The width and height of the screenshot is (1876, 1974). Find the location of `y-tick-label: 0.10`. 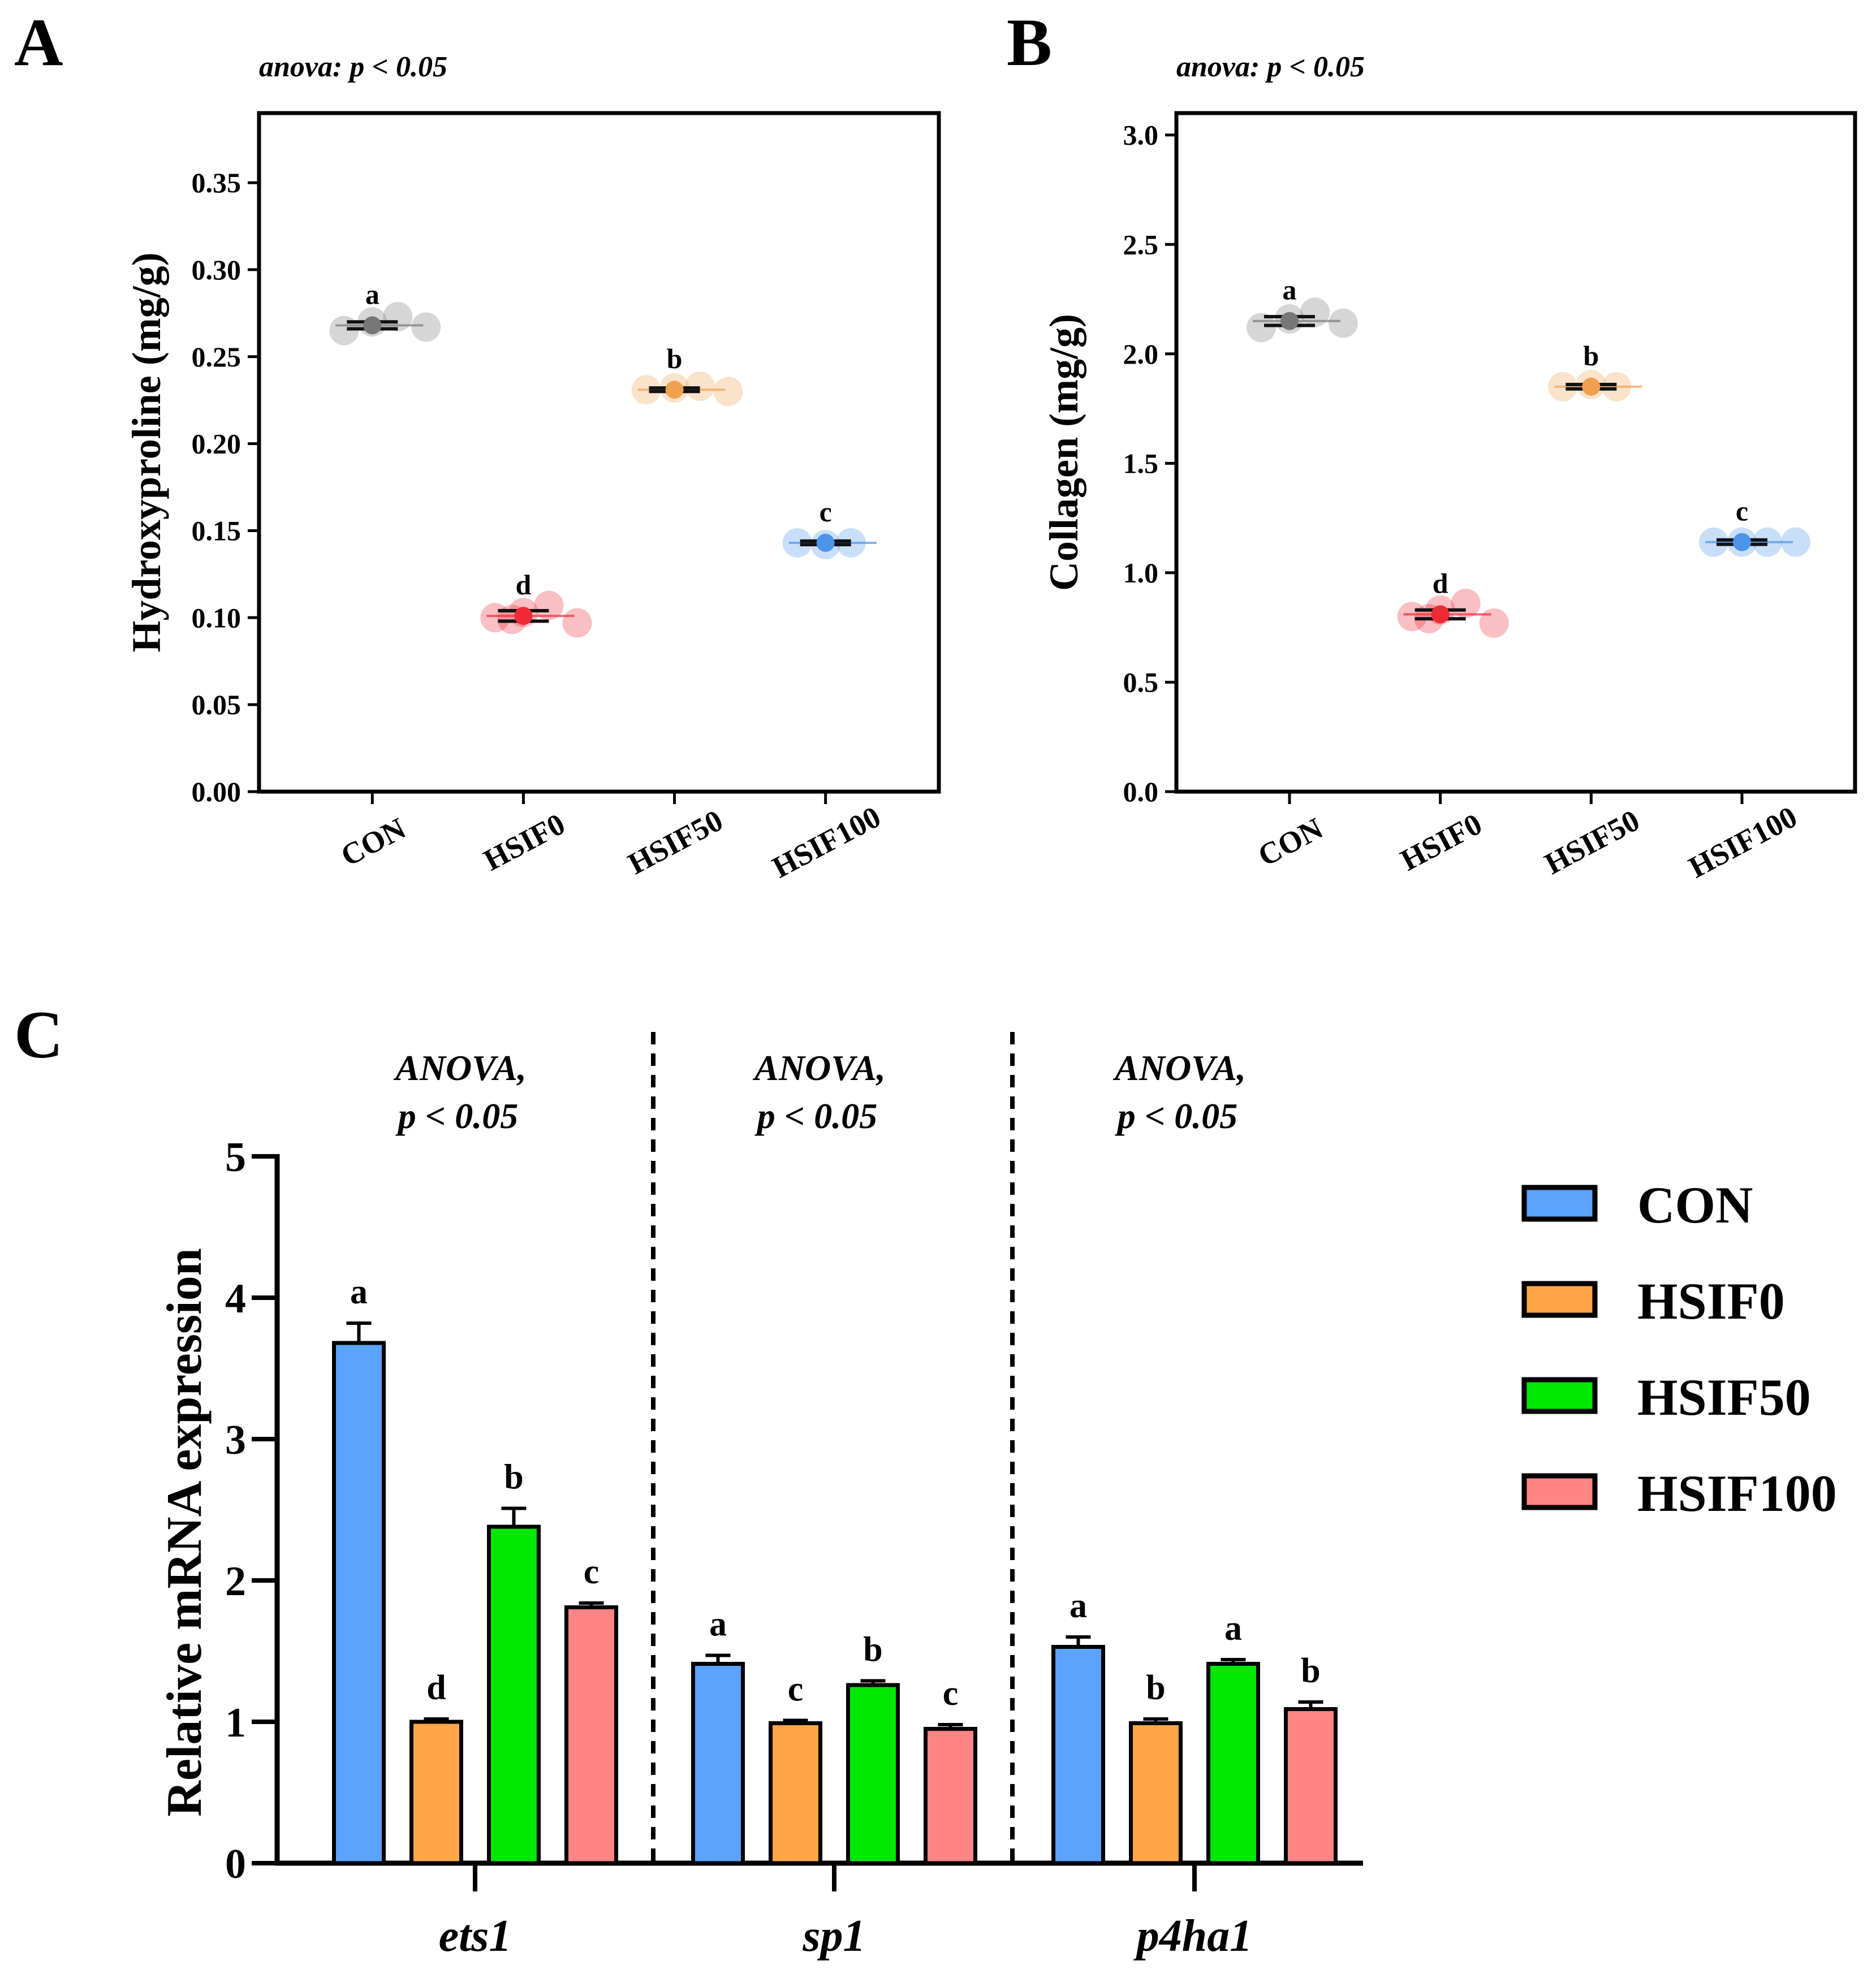

y-tick-label: 0.10 is located at coordinates (216, 617).